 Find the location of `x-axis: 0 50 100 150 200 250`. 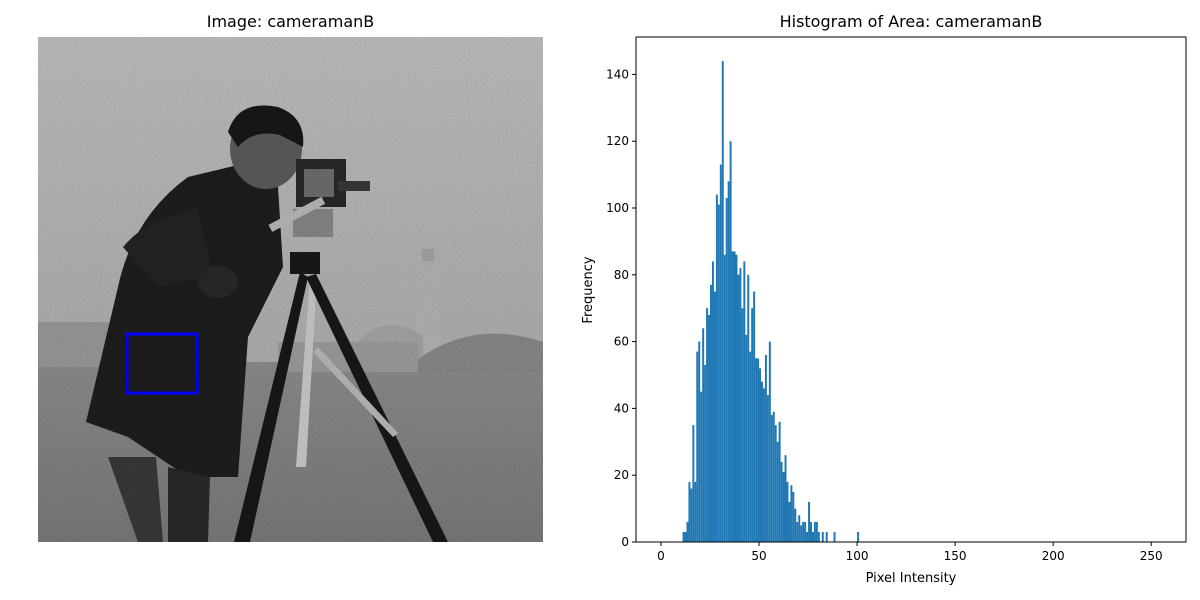

x-axis: 0 50 100 150 200 250 is located at coordinates (910, 552).